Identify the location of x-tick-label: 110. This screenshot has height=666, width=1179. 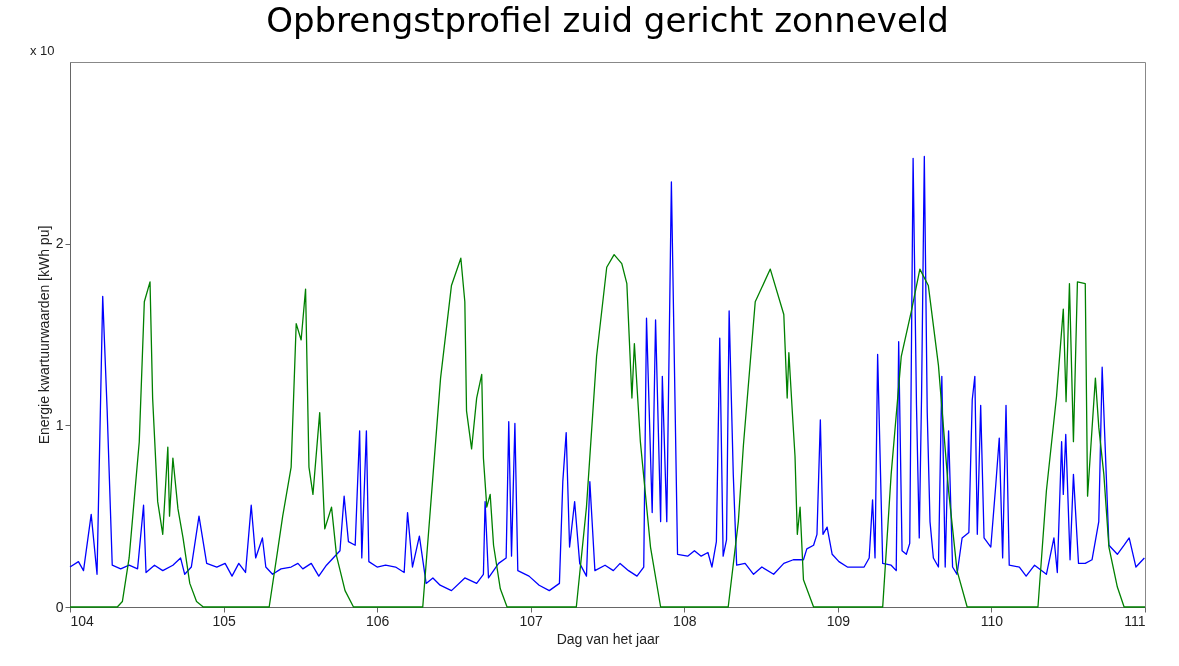
(992, 620).